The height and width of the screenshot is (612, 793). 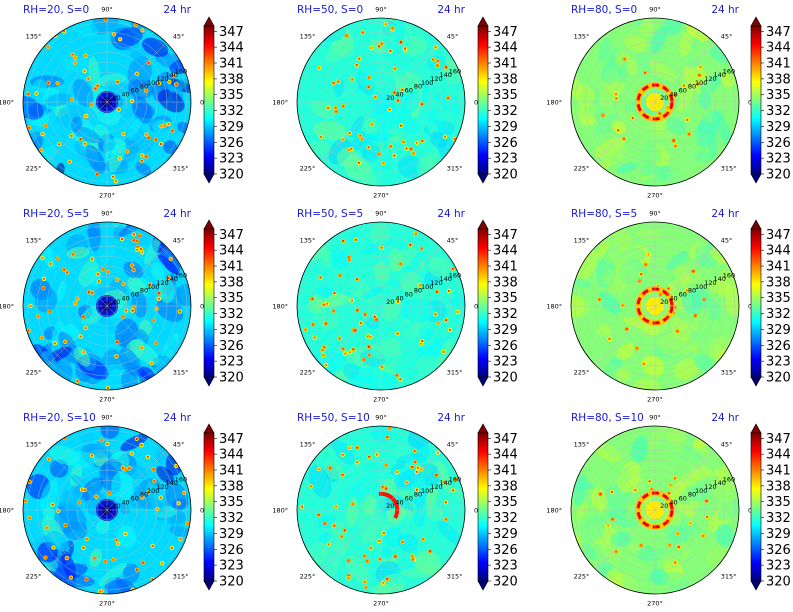 I want to click on colorbar-gradient, so click(x=483, y=507).